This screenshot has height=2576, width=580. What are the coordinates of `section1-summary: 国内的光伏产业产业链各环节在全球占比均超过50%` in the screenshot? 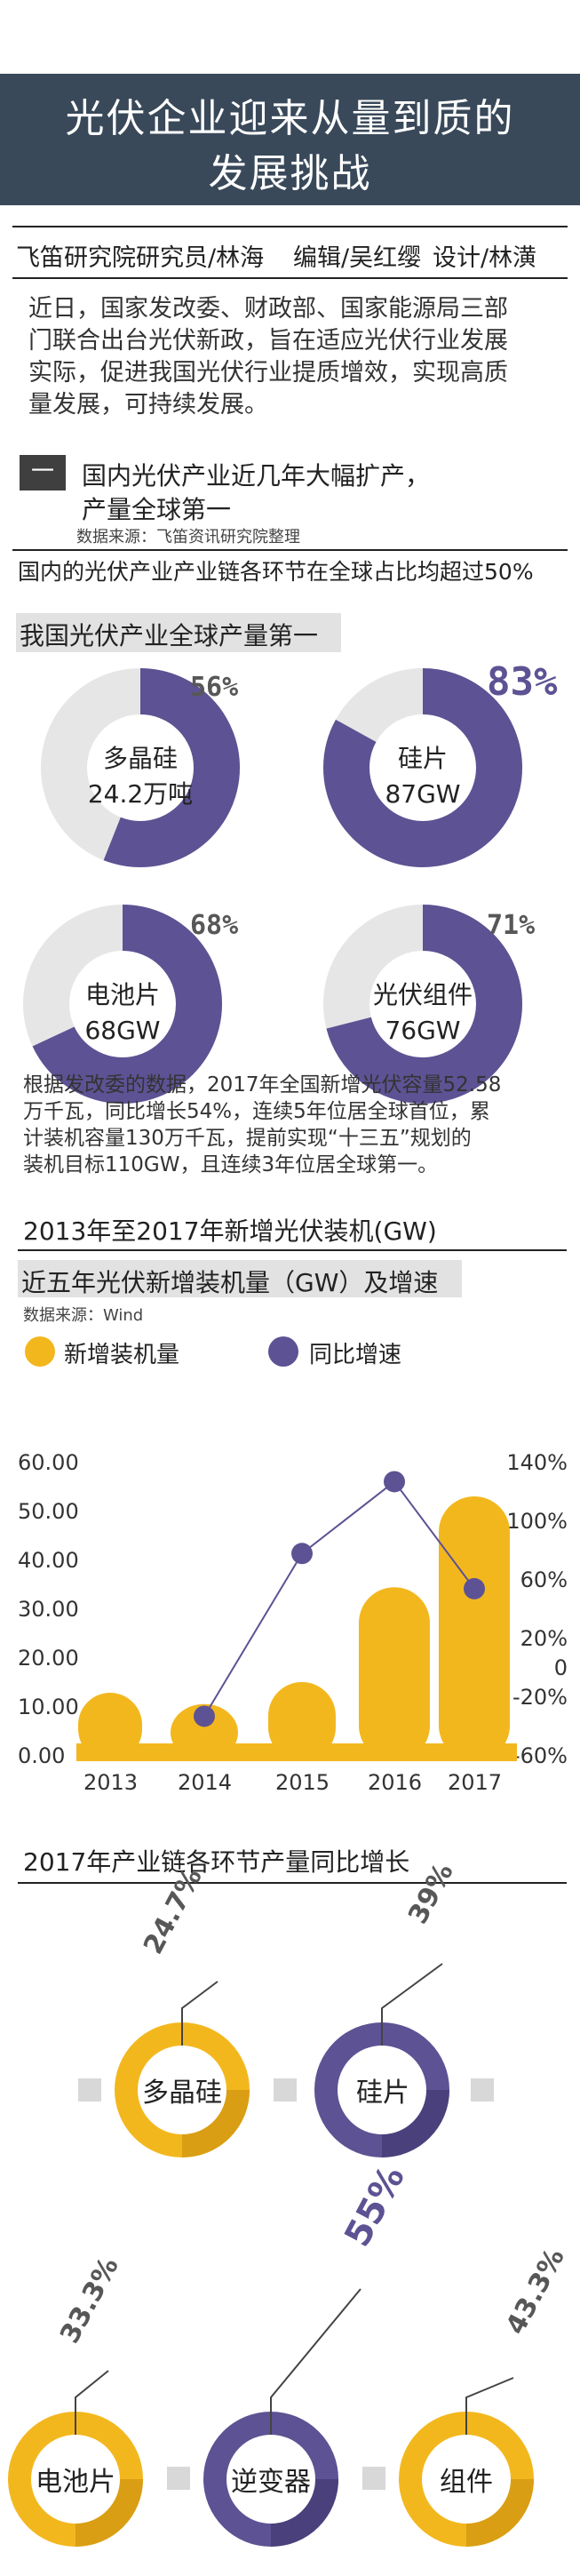 It's located at (276, 572).